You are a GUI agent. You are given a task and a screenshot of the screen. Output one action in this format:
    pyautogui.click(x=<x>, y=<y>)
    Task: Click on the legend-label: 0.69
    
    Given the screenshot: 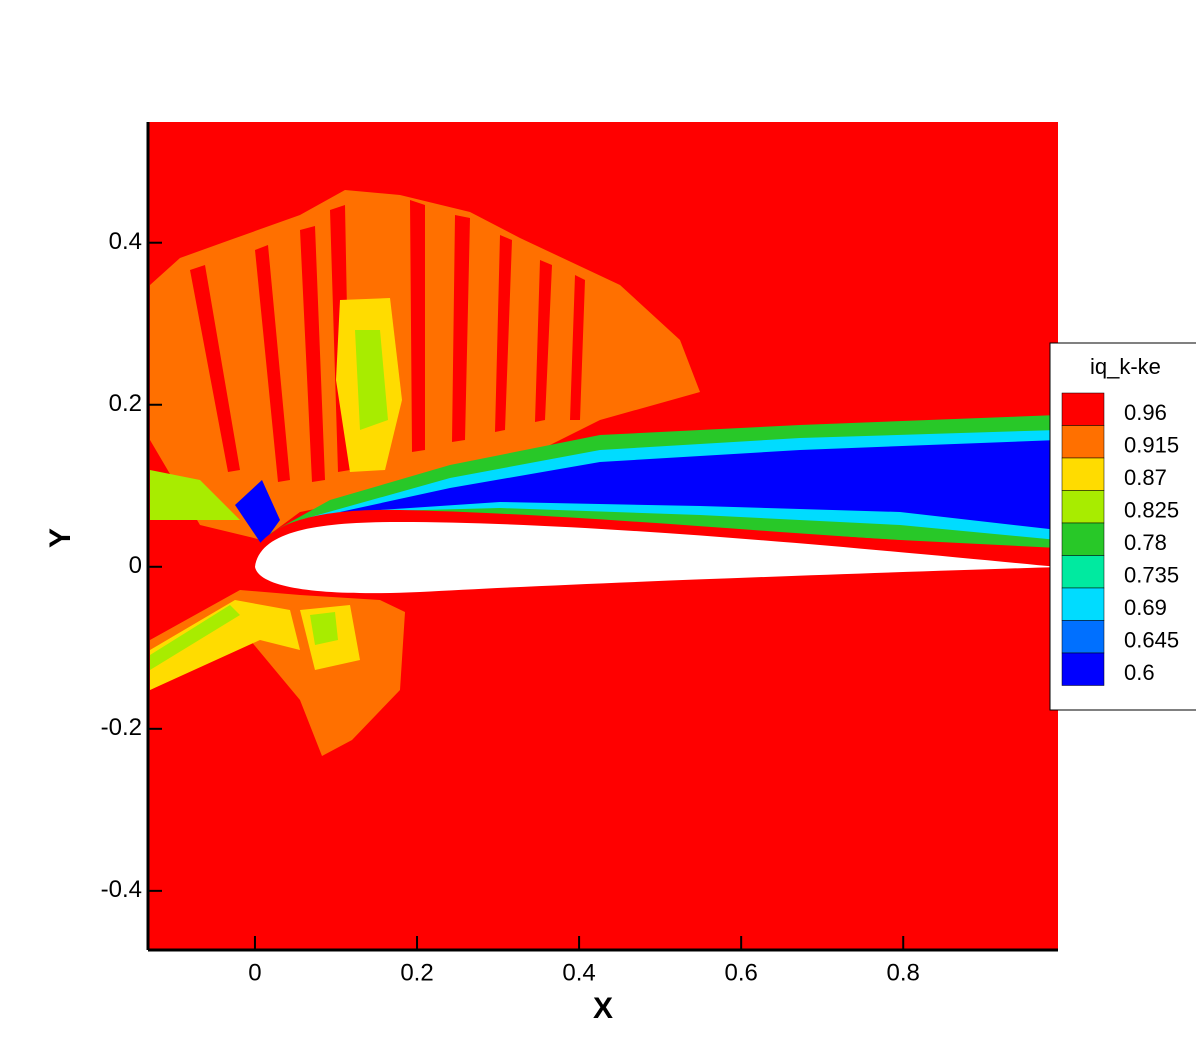 What is the action you would take?
    pyautogui.click(x=1145, y=607)
    